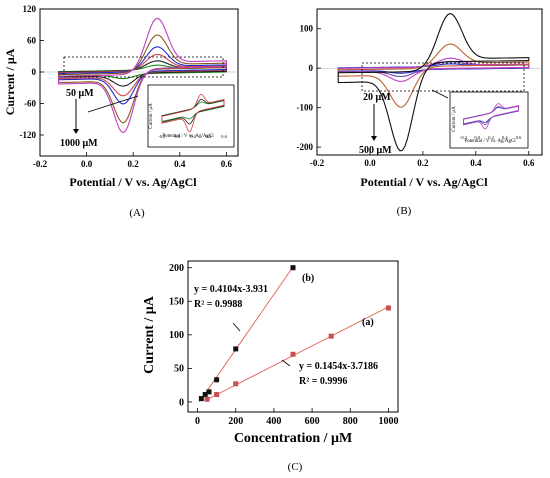 Image resolution: width=550 pixels, height=478 pixels. What do you see at coordinates (30, 104) in the screenshot?
I see `panel-a-y-tick-label: -60` at bounding box center [30, 104].